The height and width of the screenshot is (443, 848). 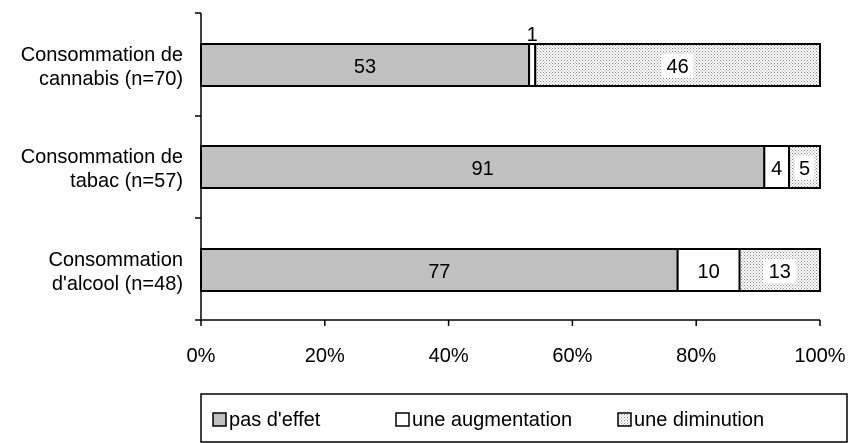 I want to click on data-label-3-1: 77, so click(x=439, y=272).